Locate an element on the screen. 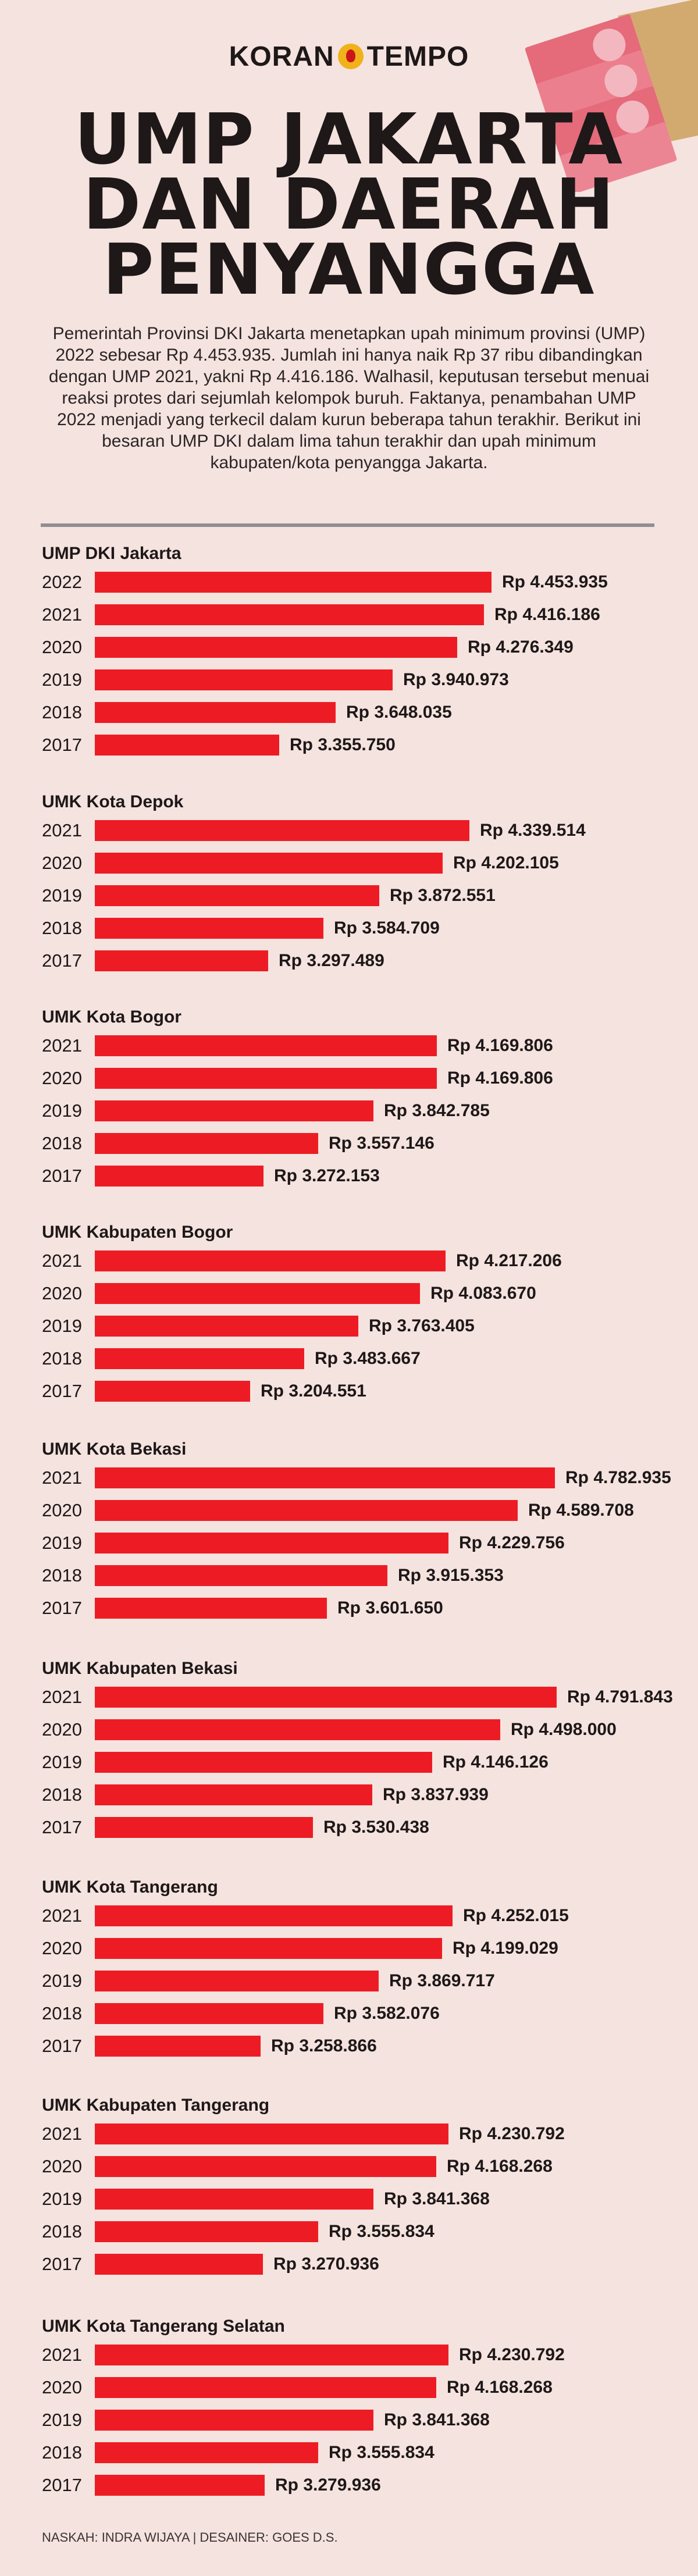 The width and height of the screenshot is (698, 2576). title-line-2: DAN DAERAH is located at coordinates (349, 205).